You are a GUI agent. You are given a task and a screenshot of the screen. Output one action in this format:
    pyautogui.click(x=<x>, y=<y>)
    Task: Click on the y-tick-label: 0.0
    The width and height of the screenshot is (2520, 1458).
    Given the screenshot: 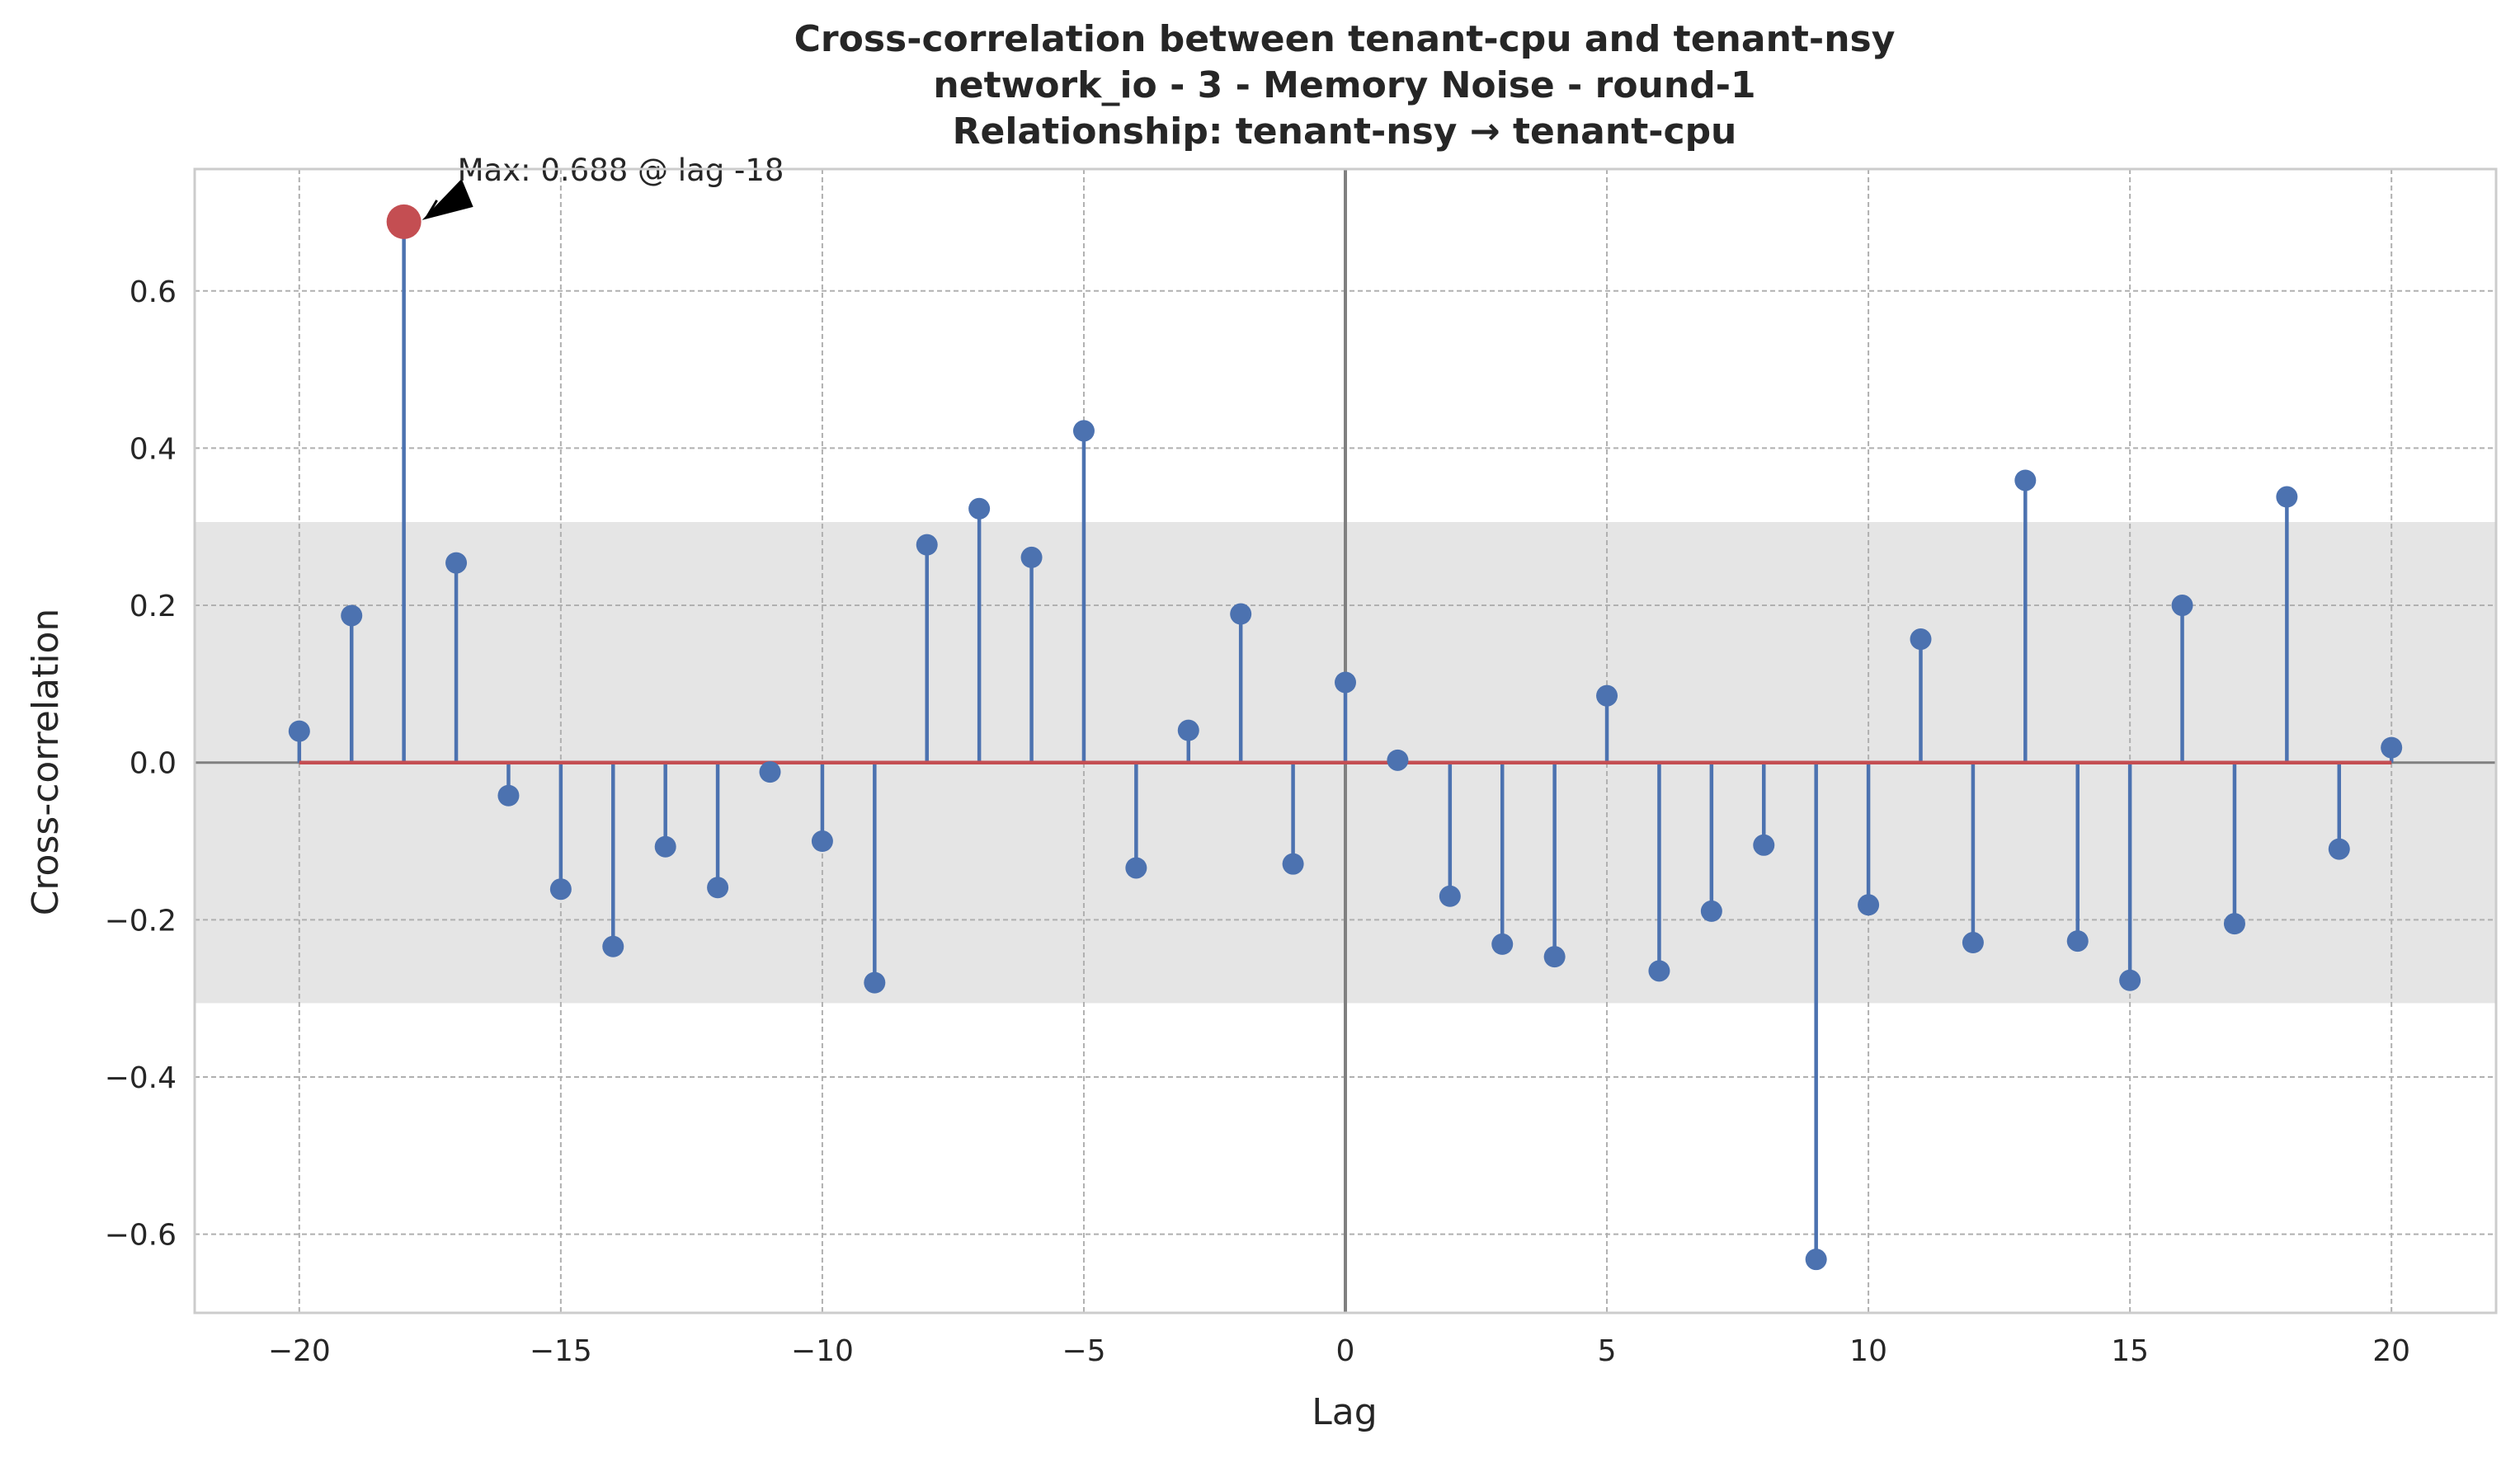 What is the action you would take?
    pyautogui.click(x=153, y=764)
    